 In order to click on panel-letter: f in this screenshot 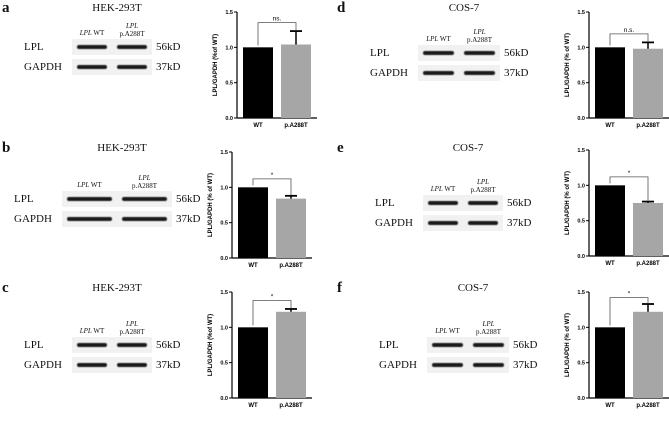, I will do `click(339, 288)`.